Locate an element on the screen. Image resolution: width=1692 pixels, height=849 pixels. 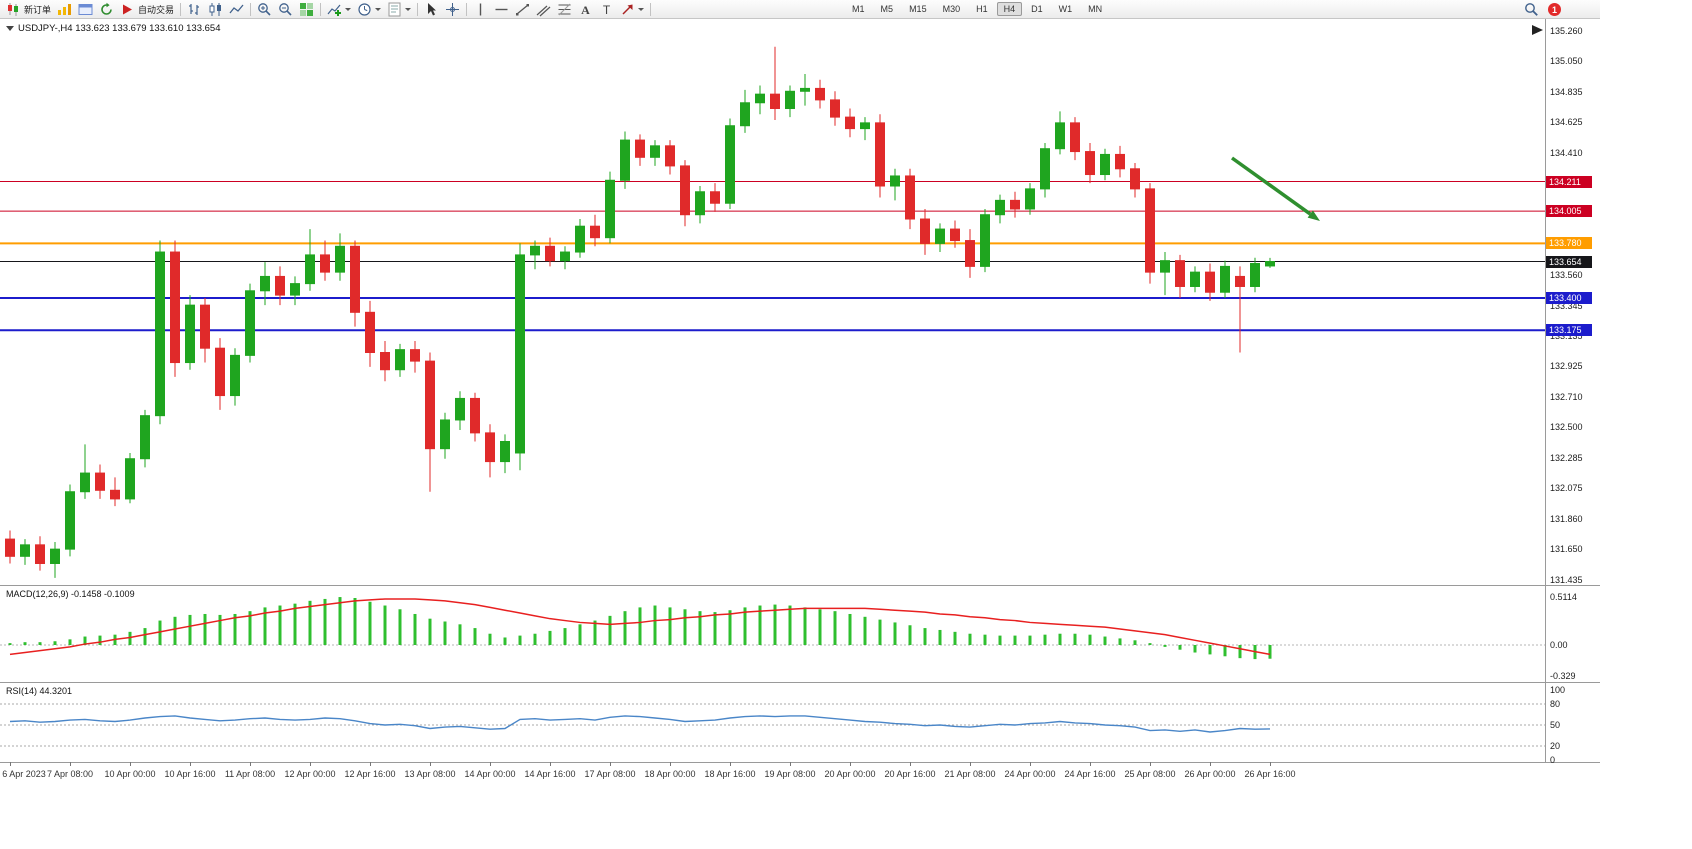
zoom-in-button is located at coordinates (264, 9).